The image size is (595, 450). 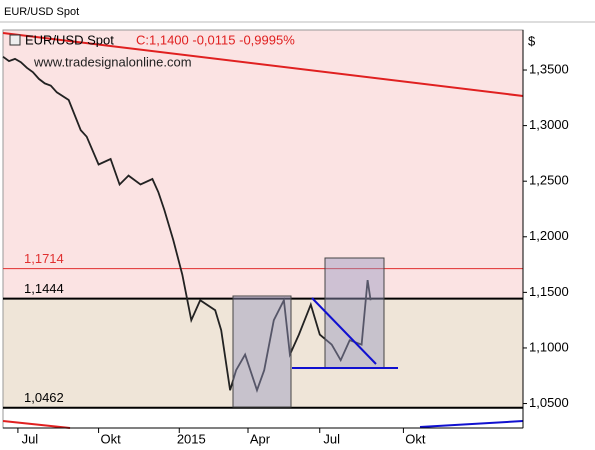 What do you see at coordinates (41, 12) in the screenshot?
I see `tab-title: EUR/USD Spot` at bounding box center [41, 12].